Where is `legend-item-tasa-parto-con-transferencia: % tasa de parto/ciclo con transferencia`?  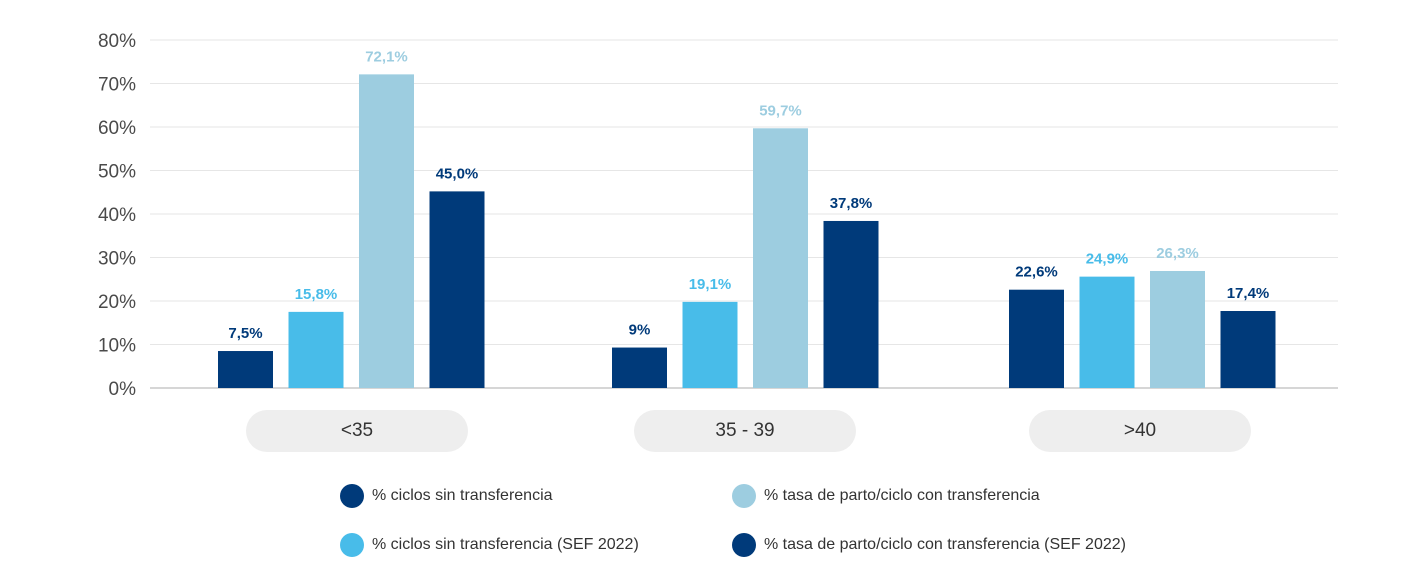 legend-item-tasa-parto-con-transferencia: % tasa de parto/ciclo con transferencia is located at coordinates (886, 496).